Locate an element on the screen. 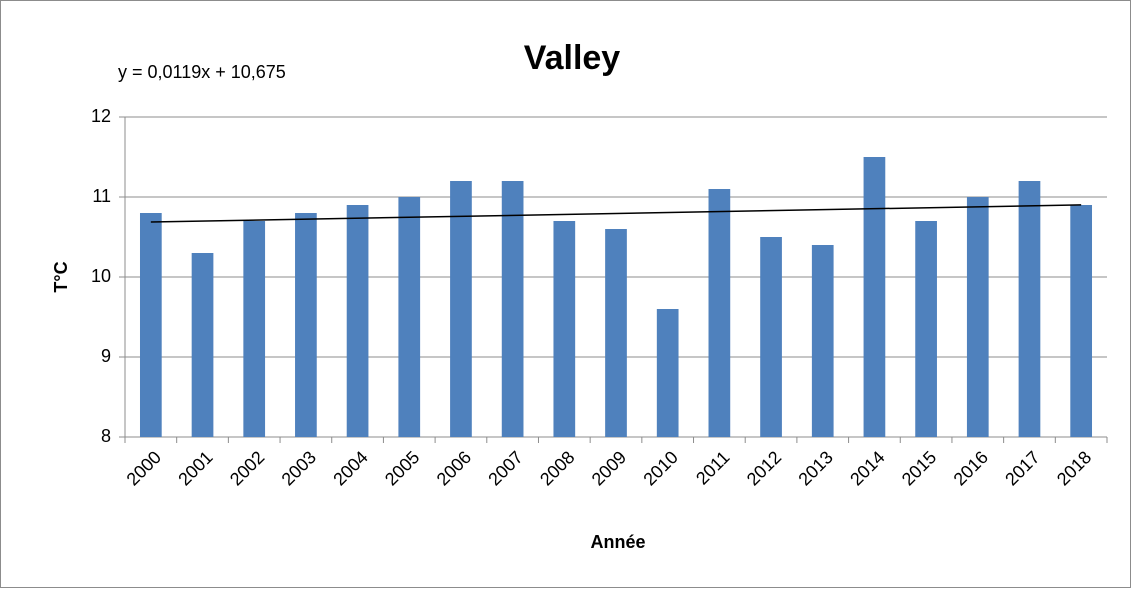 The height and width of the screenshot is (593, 1131). y-tick-label: 8 is located at coordinates (106, 436).